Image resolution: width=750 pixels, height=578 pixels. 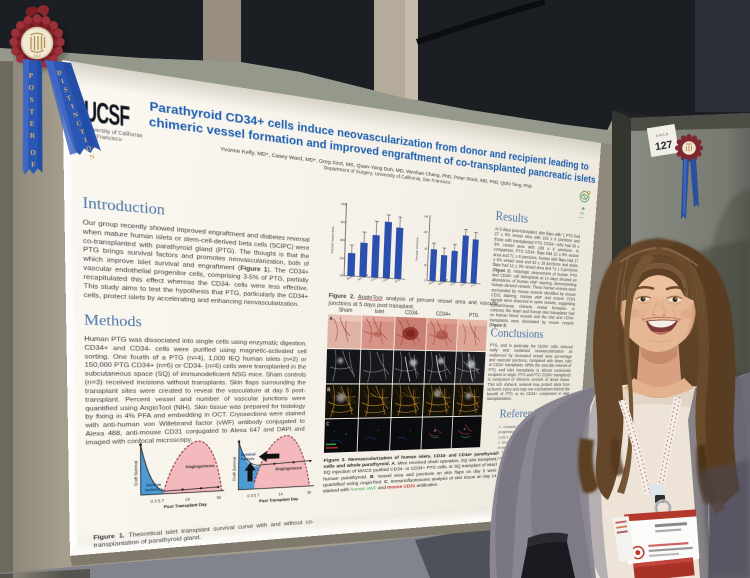 I want to click on svg-text: Ischemia, so click(x=154, y=490).